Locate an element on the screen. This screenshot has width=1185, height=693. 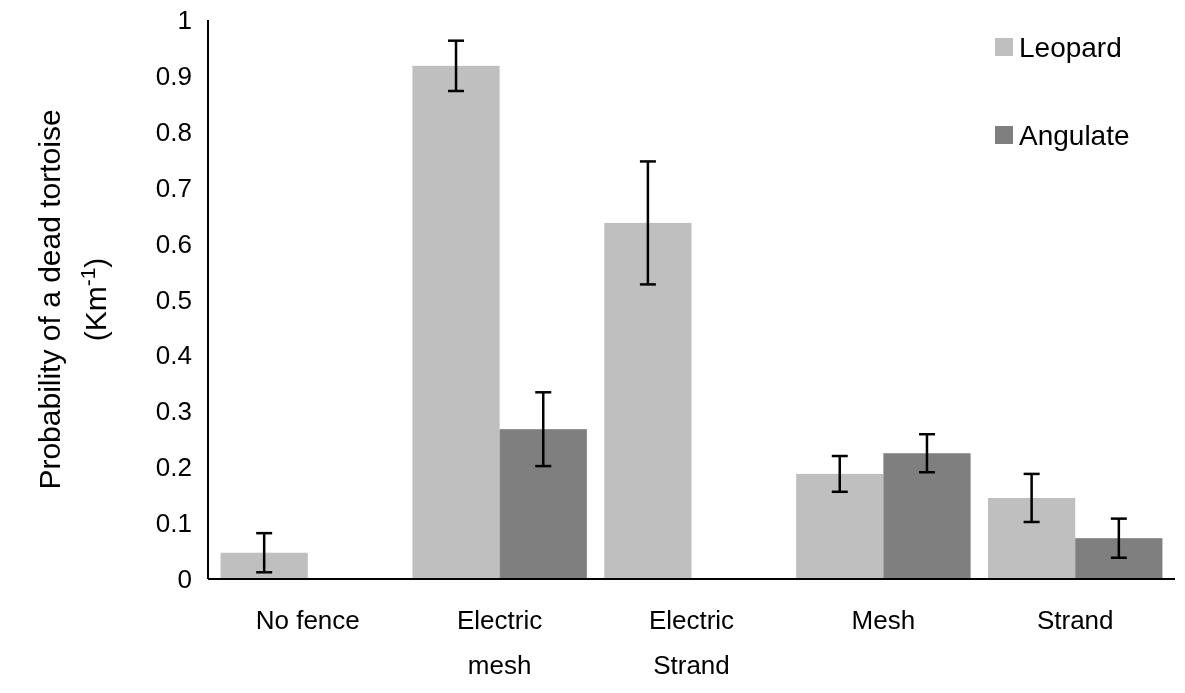
legend-label: Angulate is located at coordinates (1074, 135).